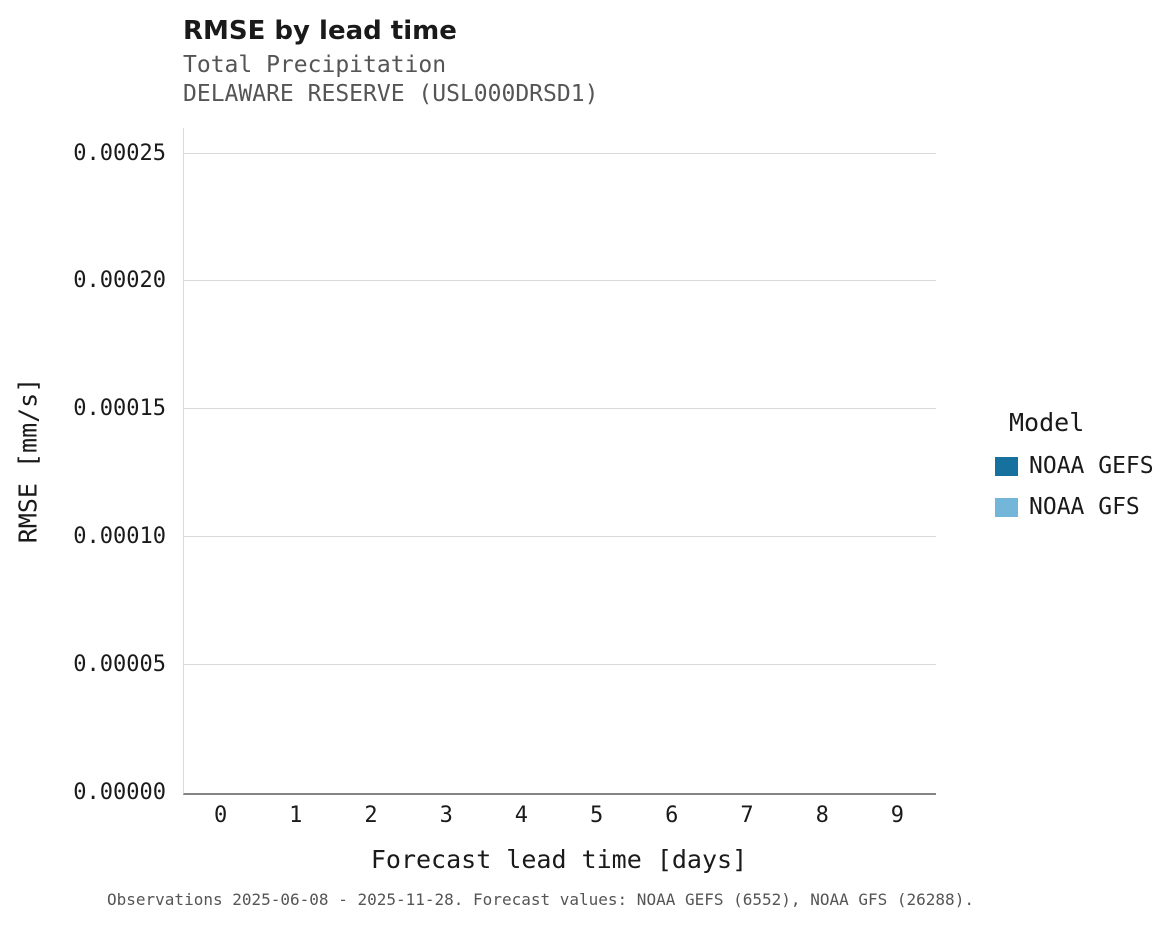 The image size is (1175, 928). I want to click on legend-items: NOAA GEFS NOAA GFS, so click(1074, 486).